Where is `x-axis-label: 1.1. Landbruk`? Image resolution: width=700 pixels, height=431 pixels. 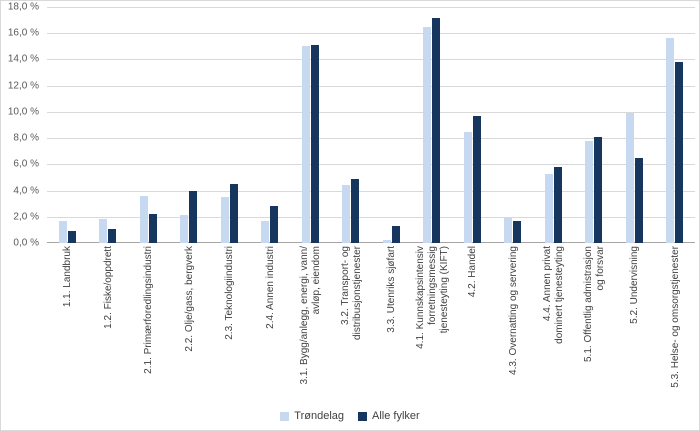 x-axis-label: 1.1. Landbruk is located at coordinates (67, 277).